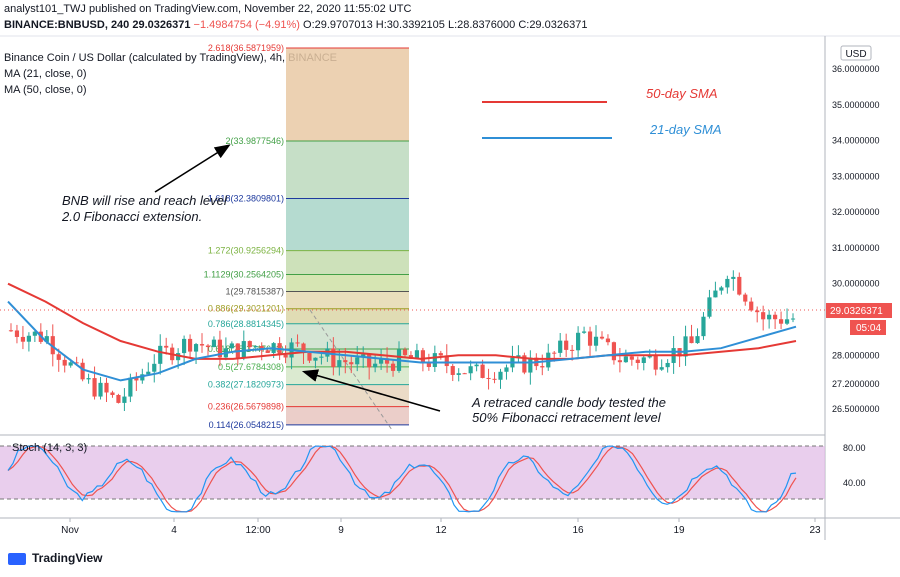  What do you see at coordinates (70, 530) in the screenshot?
I see `time-tick: Nov` at bounding box center [70, 530].